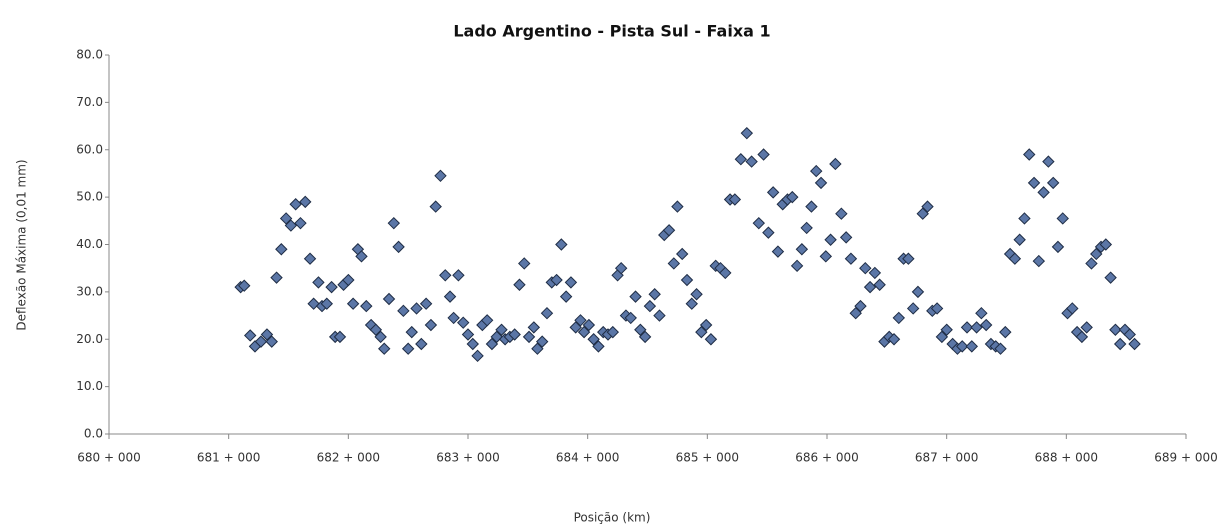 The image size is (1224, 532). Describe the element at coordinates (109, 458) in the screenshot. I see `x-tick-label: 680 + 000` at that location.